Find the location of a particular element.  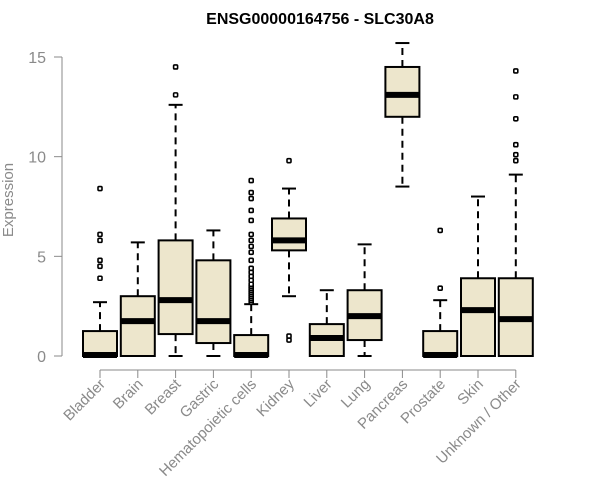

y-tick-label: 5 is located at coordinates (41, 257).